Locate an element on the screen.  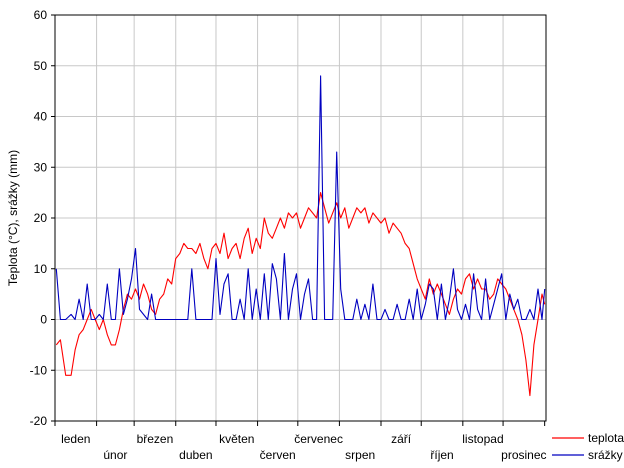
legend-label: teplota is located at coordinates (606, 438).